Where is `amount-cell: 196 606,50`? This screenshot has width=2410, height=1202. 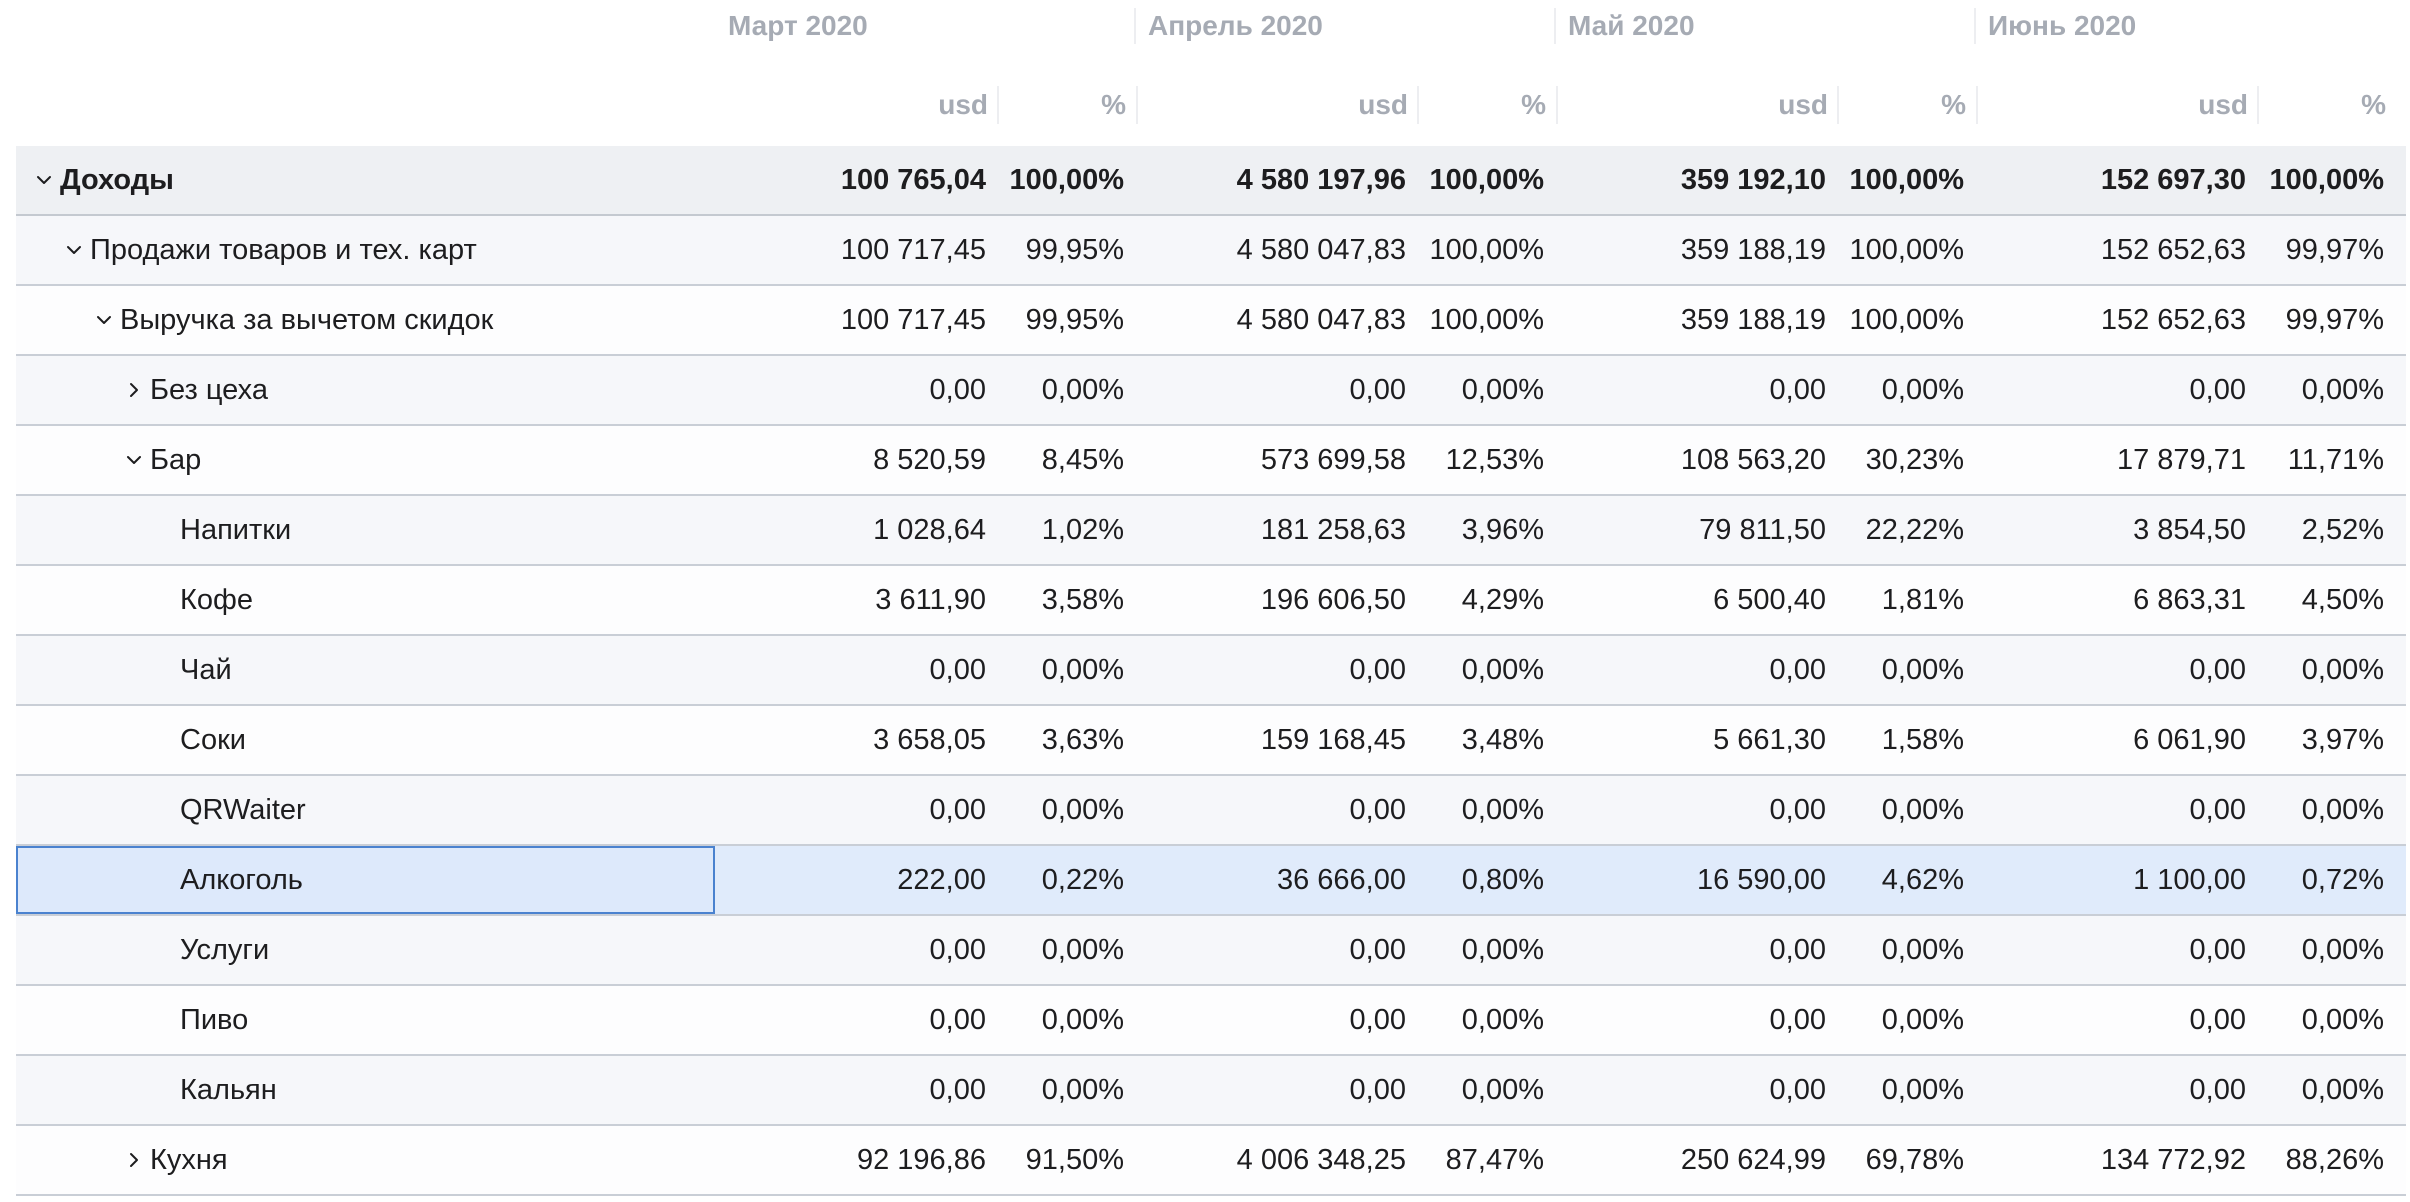
amount-cell: 196 606,50 is located at coordinates (1333, 600).